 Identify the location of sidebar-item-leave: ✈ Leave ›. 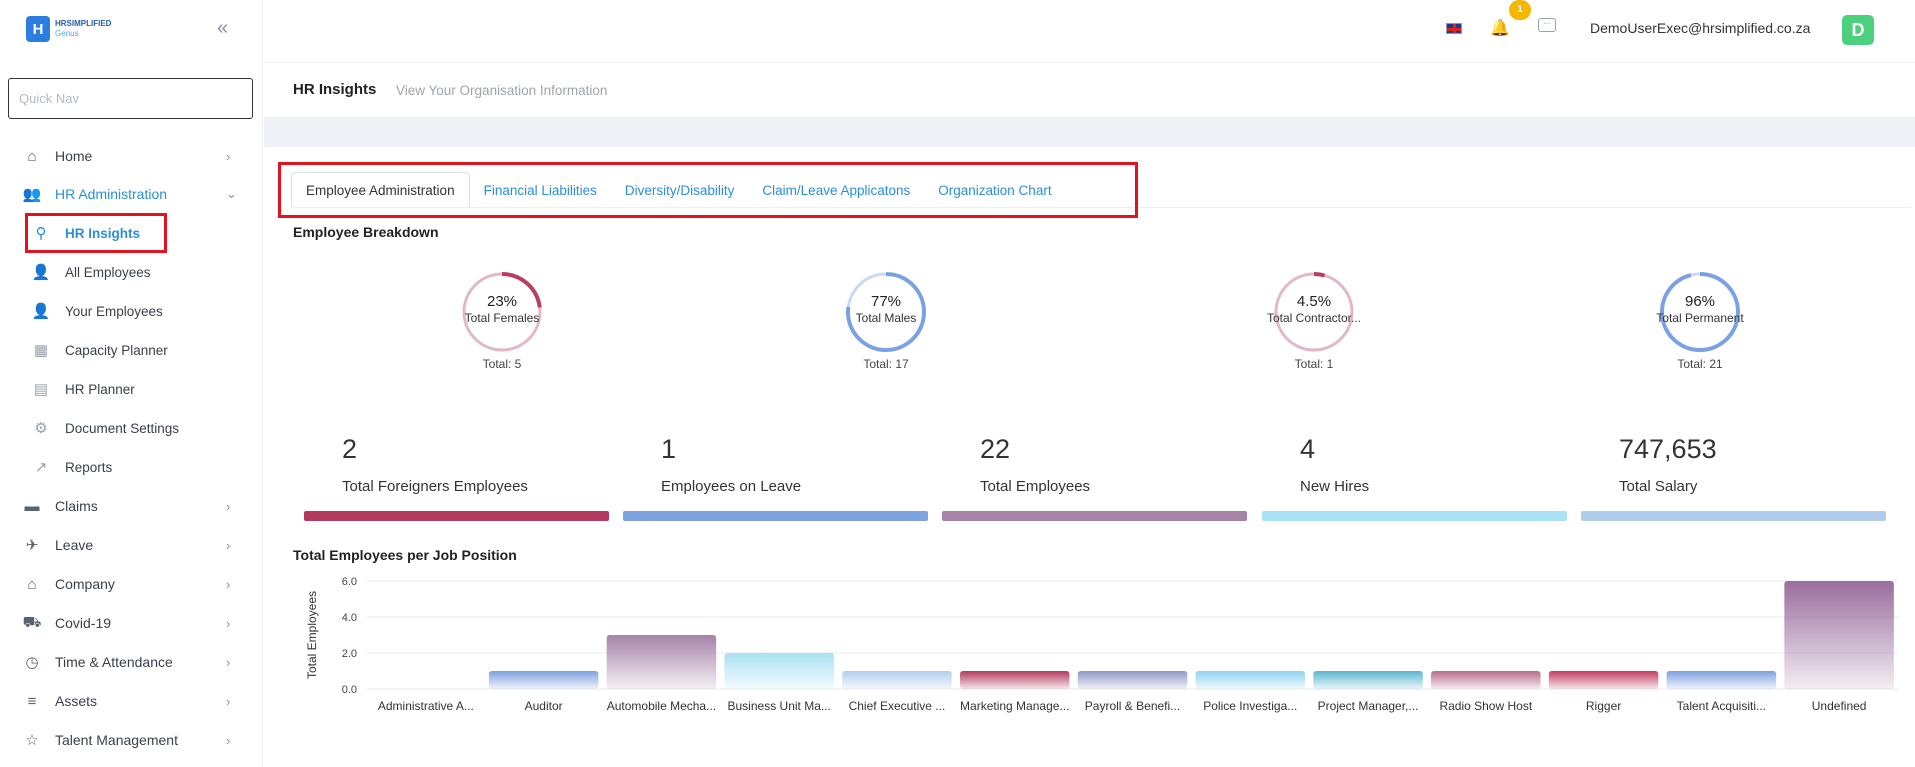
(131, 545).